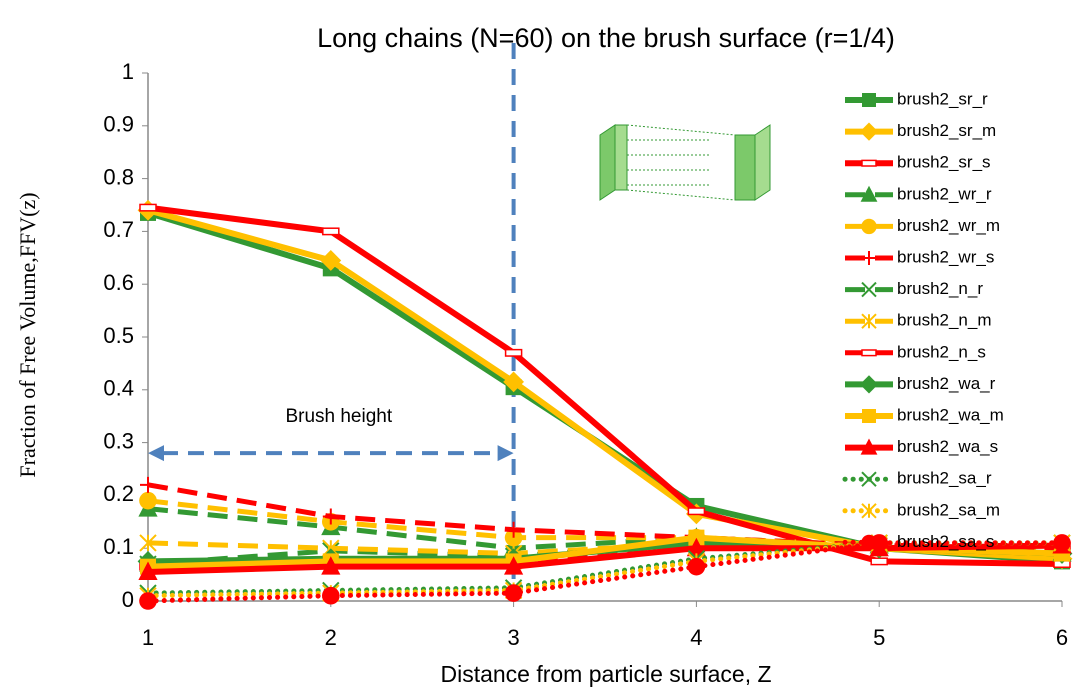  Describe the element at coordinates (118, 440) in the screenshot. I see `y-tick-label: 0.3` at that location.